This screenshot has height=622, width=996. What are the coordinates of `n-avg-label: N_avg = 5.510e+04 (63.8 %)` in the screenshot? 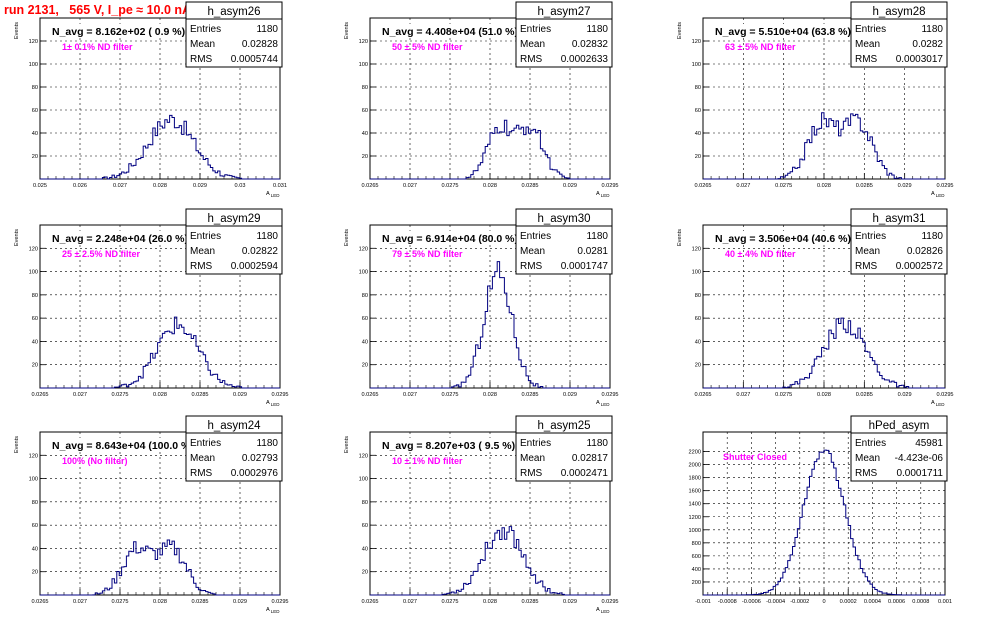 It's located at (783, 32).